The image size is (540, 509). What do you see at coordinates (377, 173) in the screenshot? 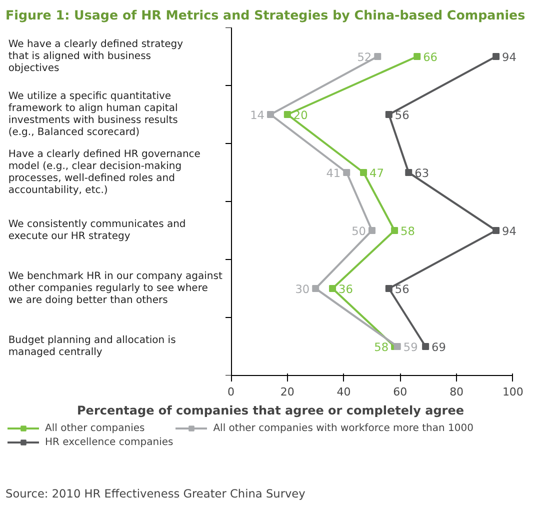
I see `data-label: 47` at bounding box center [377, 173].